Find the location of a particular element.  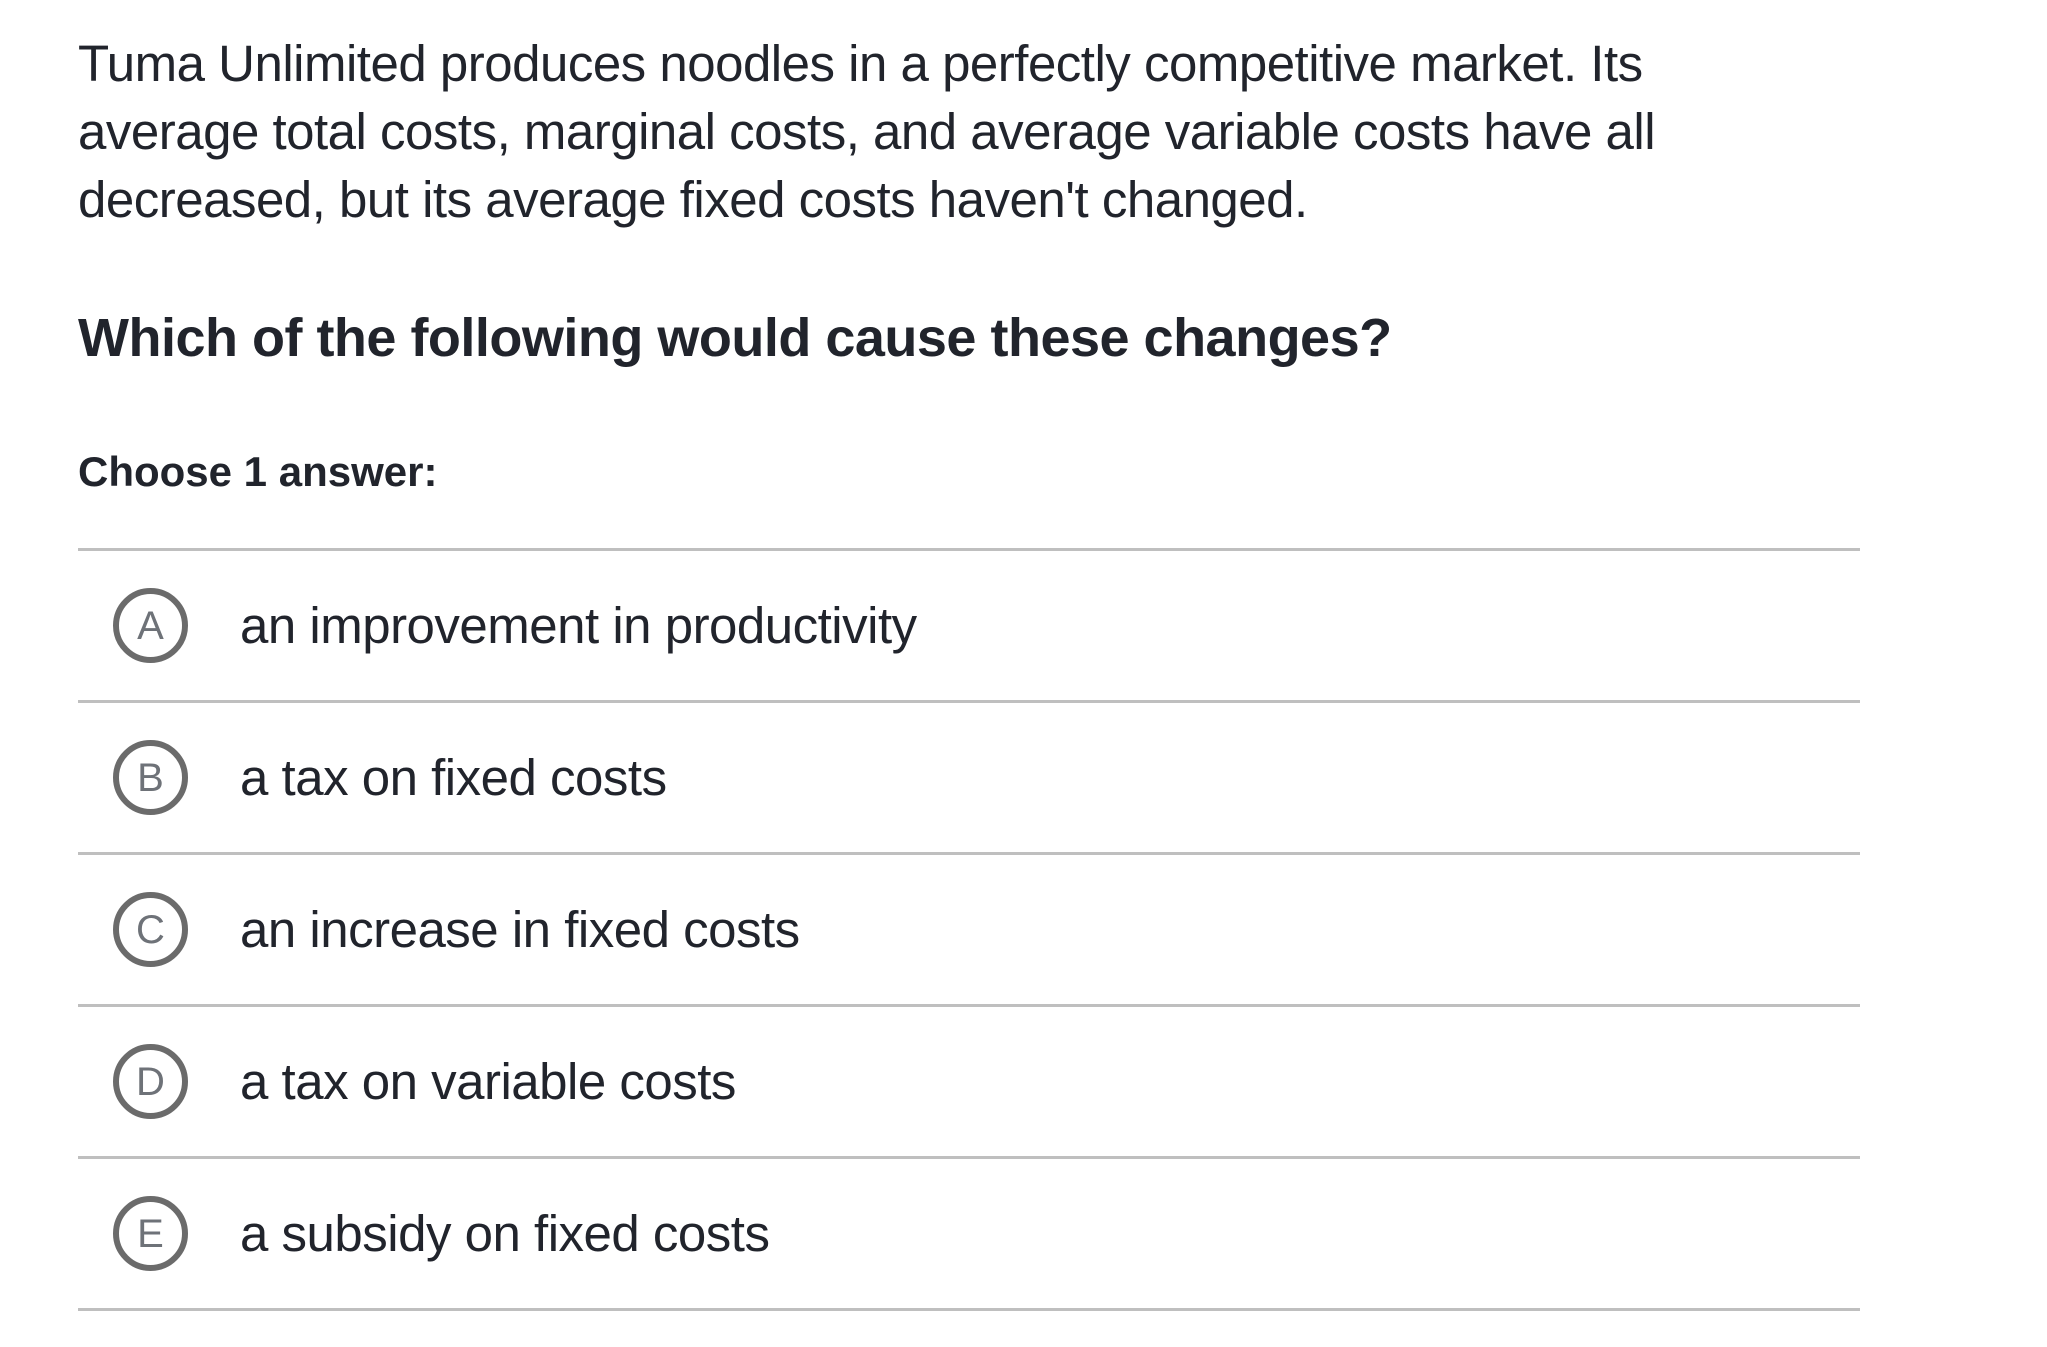

option-radio-a: A is located at coordinates (150, 625).